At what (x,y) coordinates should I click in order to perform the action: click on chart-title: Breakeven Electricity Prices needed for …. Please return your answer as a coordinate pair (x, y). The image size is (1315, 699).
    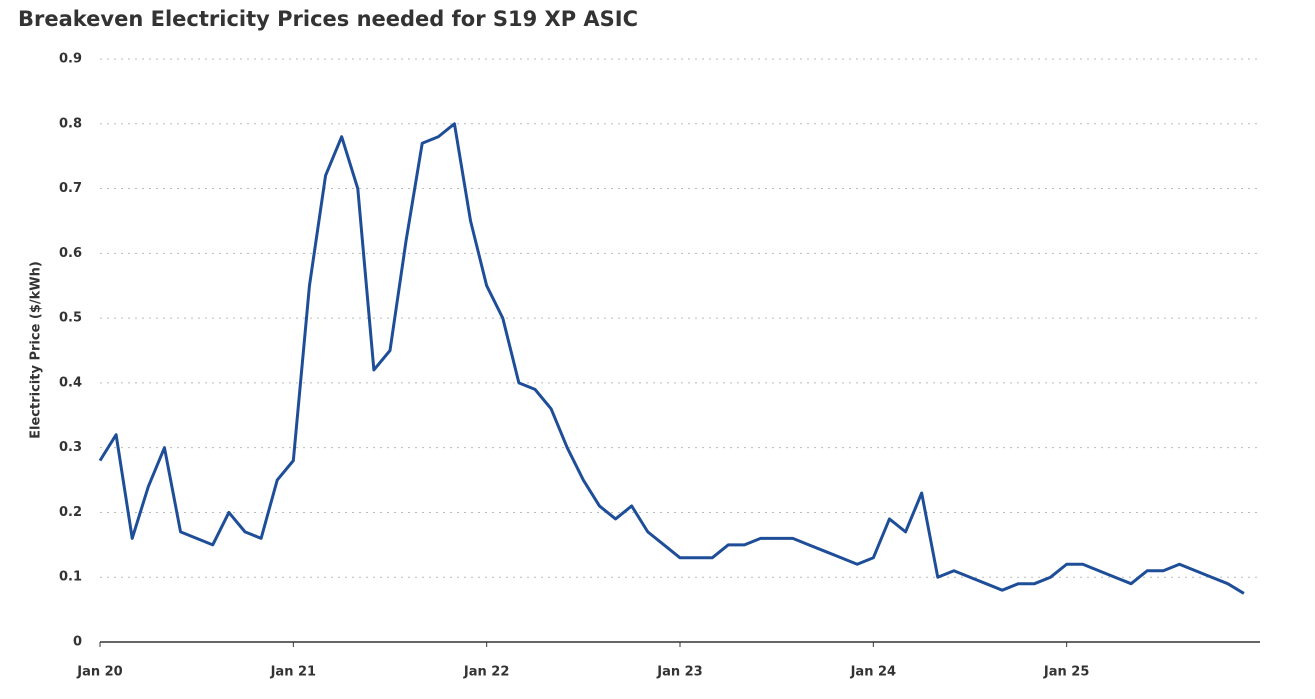
    Looking at the image, I should click on (328, 19).